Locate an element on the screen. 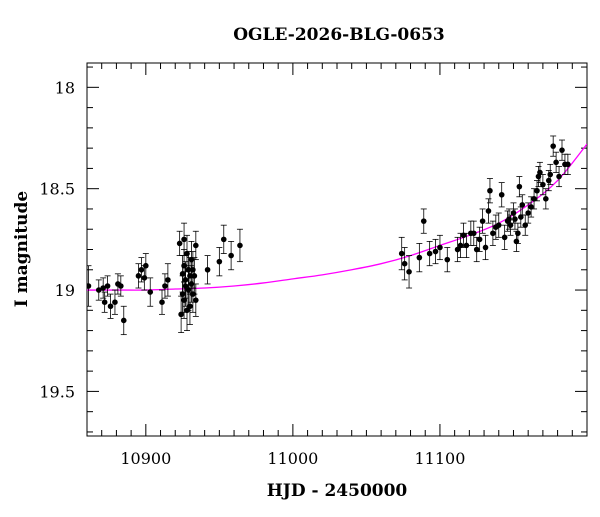 Image resolution: width=600 pixels, height=517 pixels. x-tick-label: 10900 is located at coordinates (145, 458).